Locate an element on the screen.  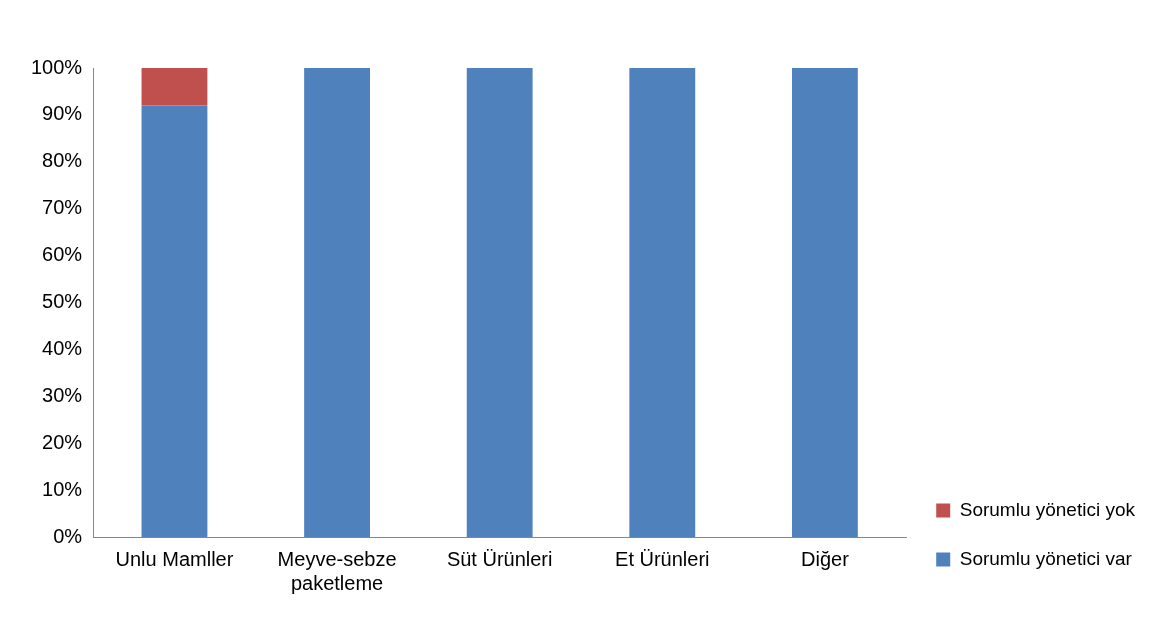
x-tick-label: Süt Ürünleri is located at coordinates (499, 558).